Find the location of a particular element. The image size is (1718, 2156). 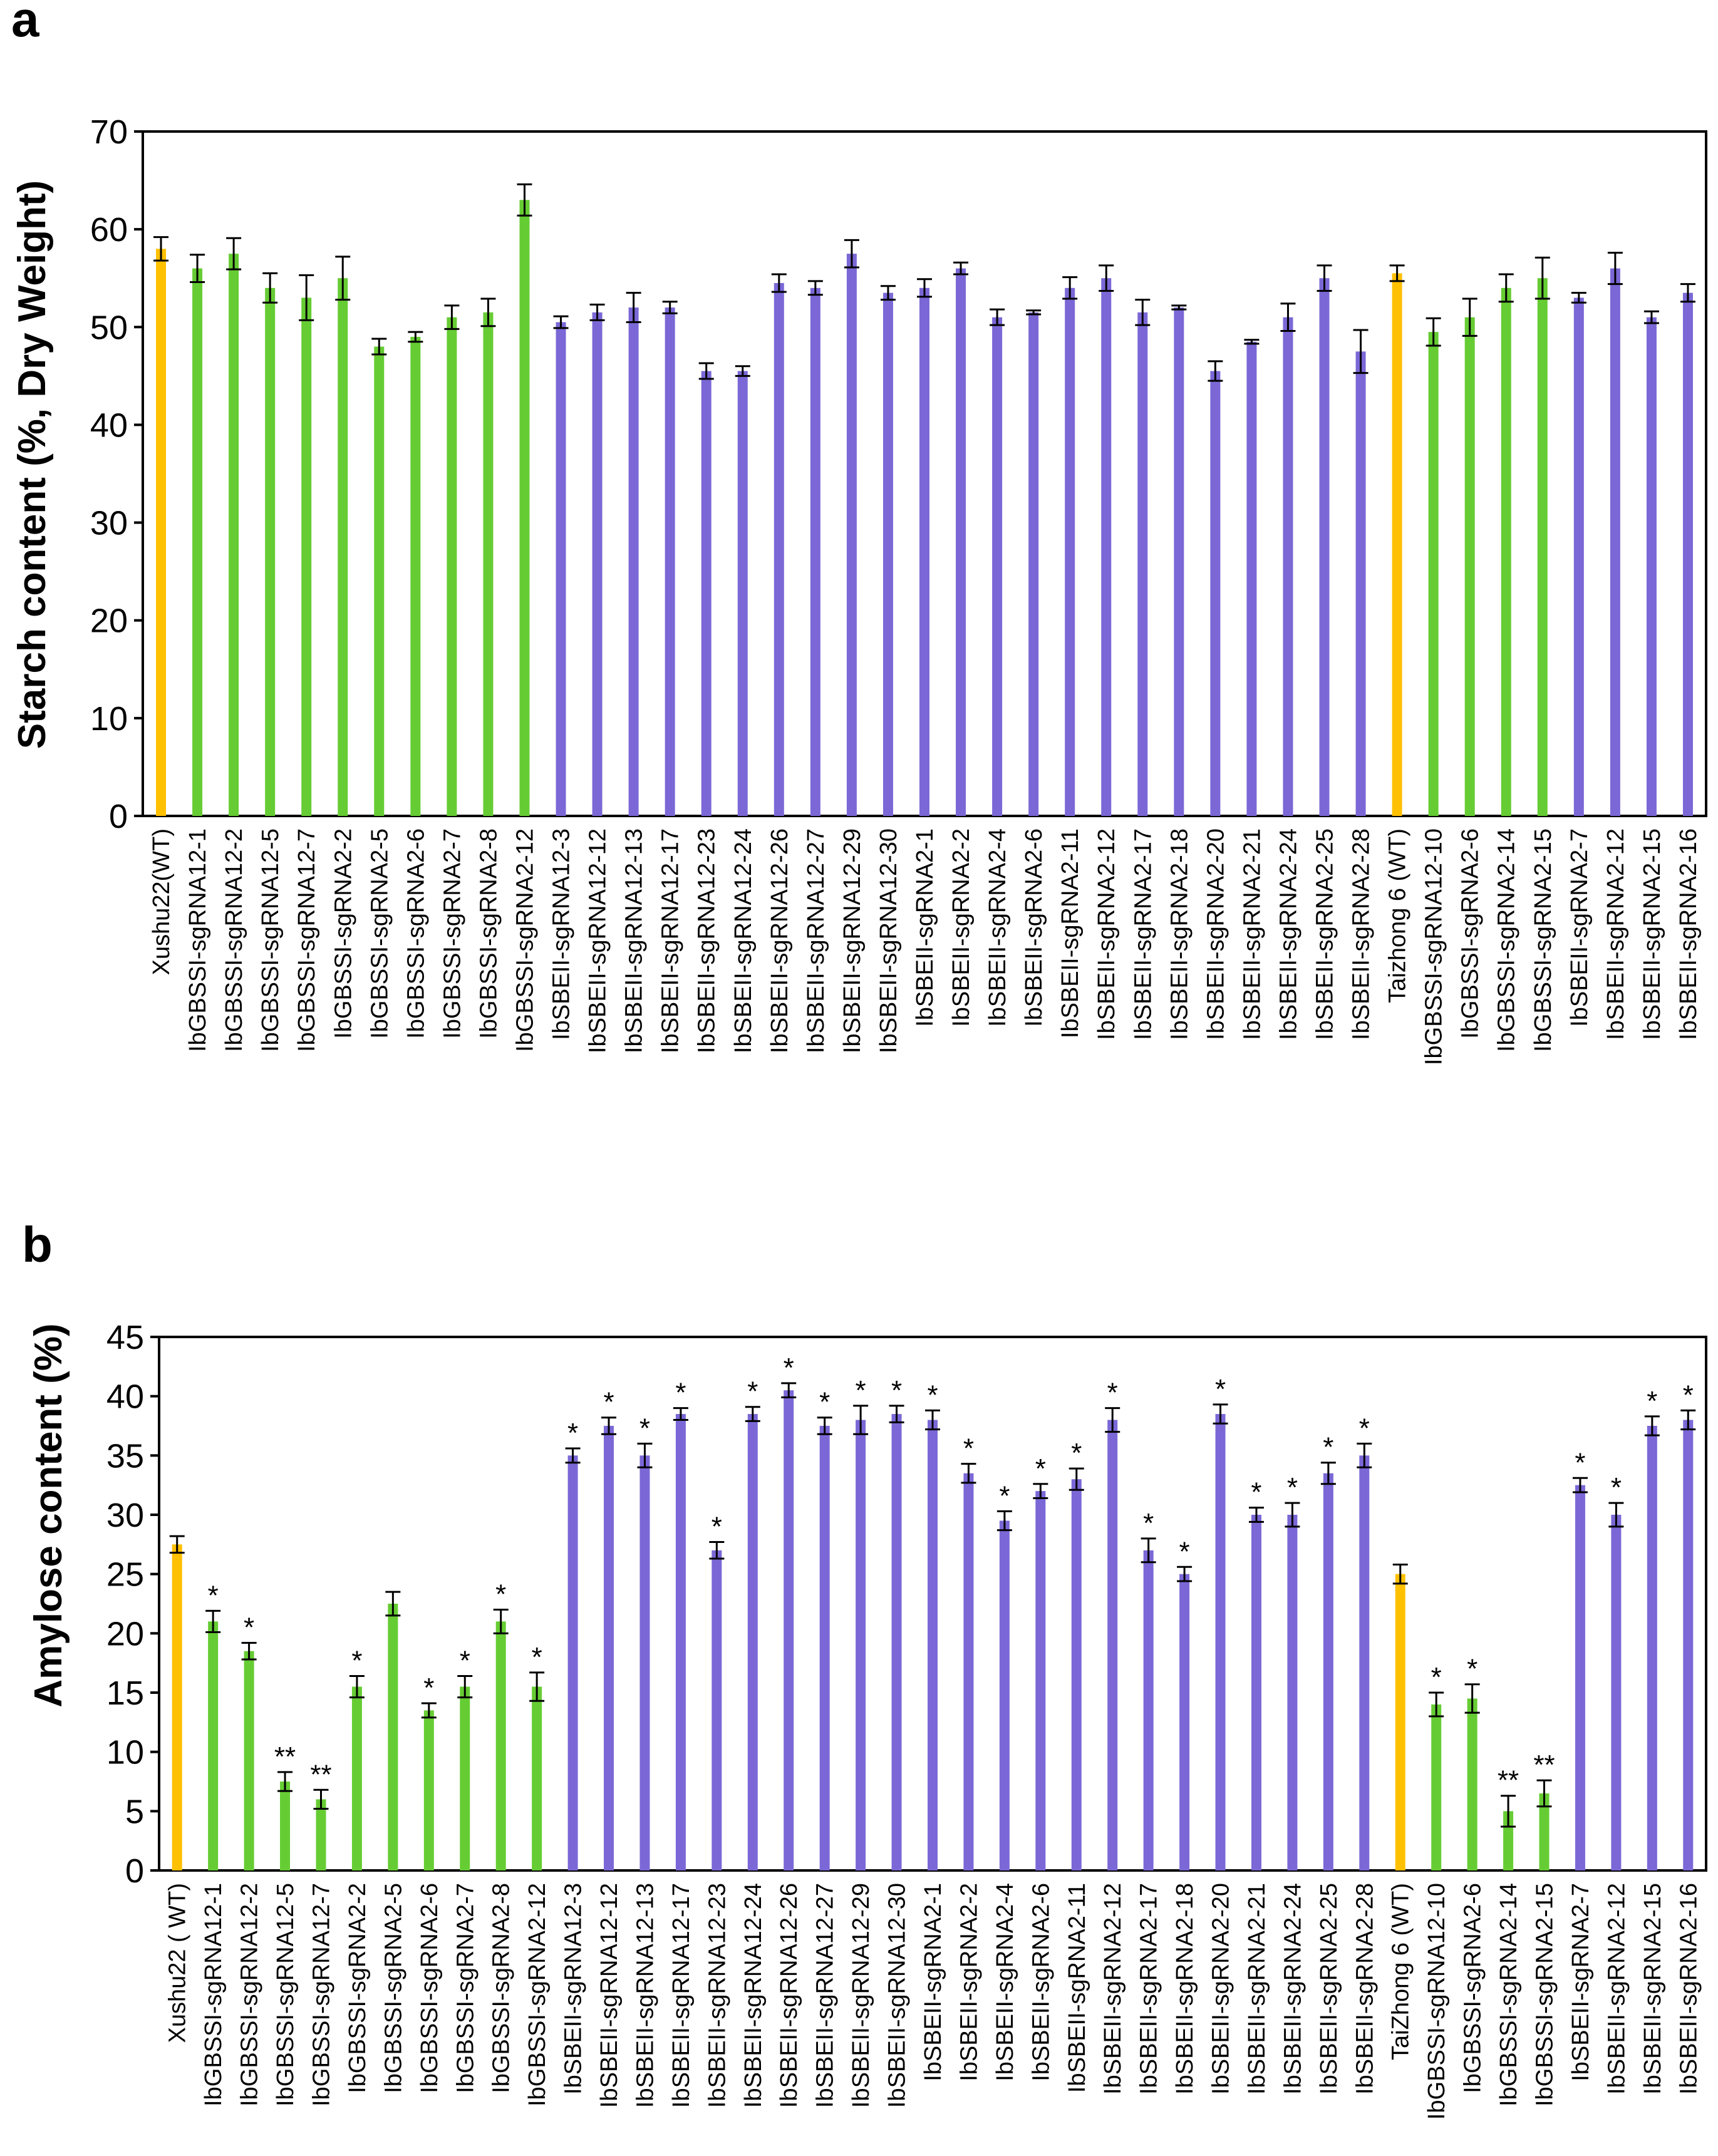

x-tick-label: IbGBSSI-sgRNA2-7 is located at coordinates (452, 933).